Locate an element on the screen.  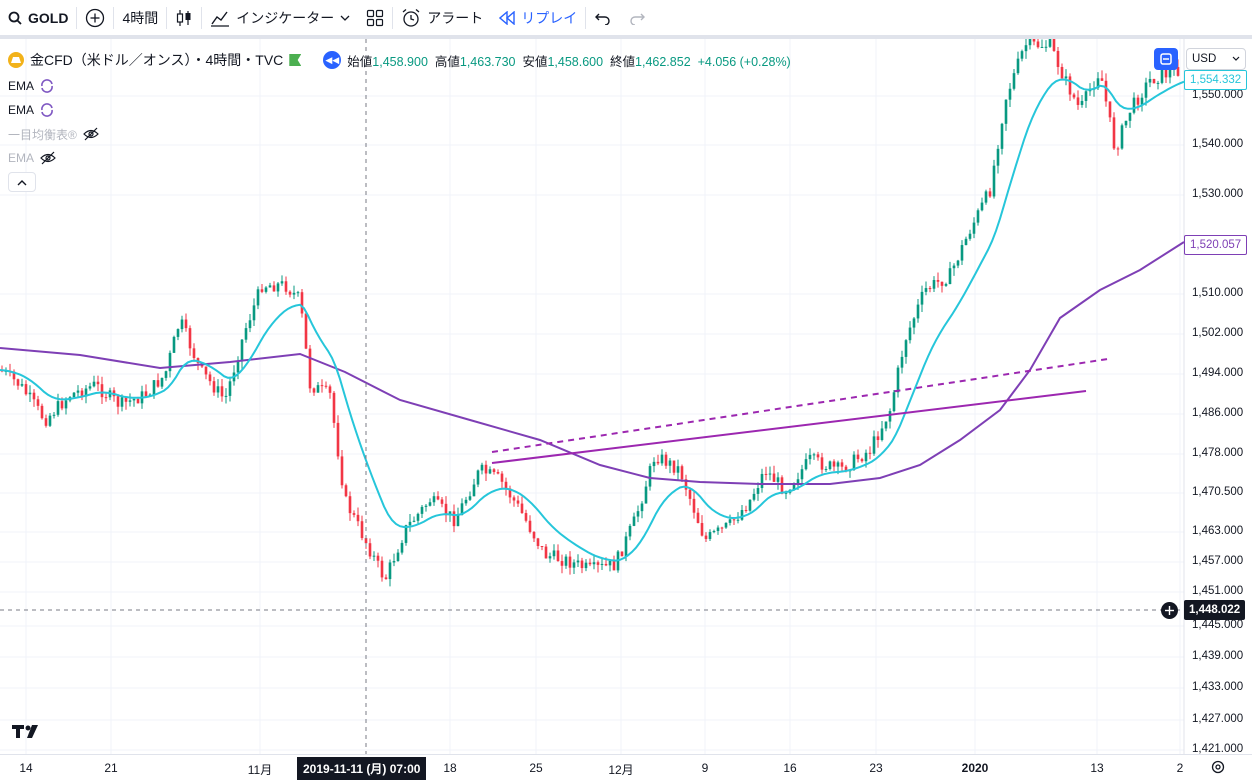
undo-button is located at coordinates (603, 18).